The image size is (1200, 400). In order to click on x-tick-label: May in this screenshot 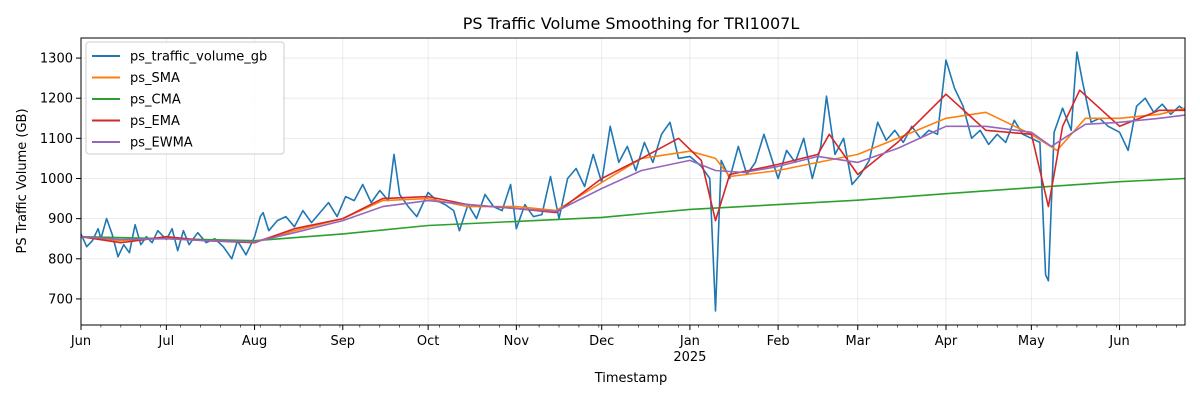, I will do `click(1031, 341)`.